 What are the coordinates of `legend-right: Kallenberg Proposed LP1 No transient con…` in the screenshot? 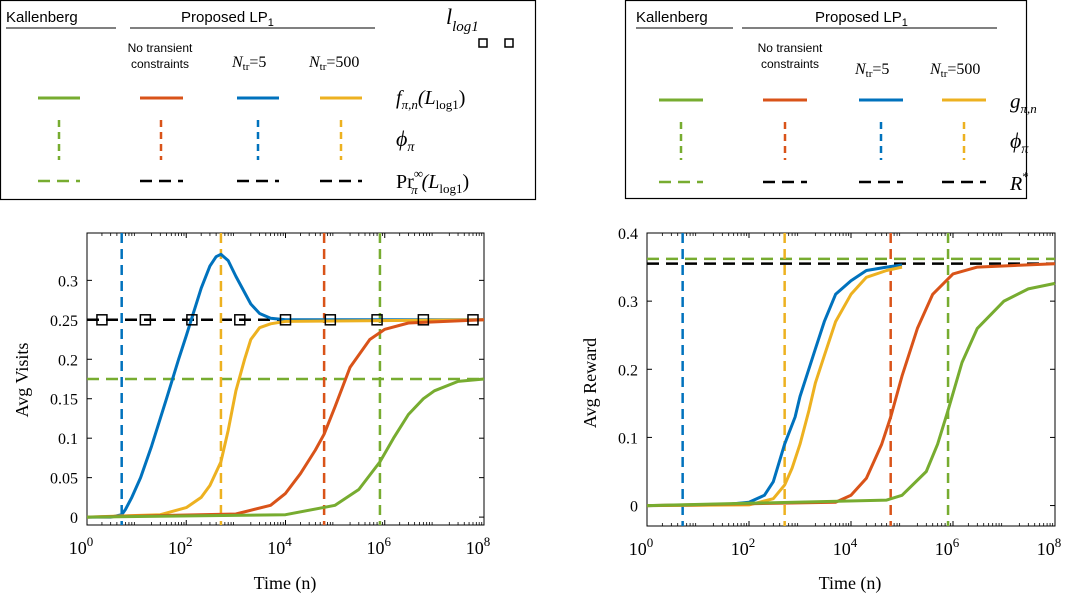 It's located at (830, 100).